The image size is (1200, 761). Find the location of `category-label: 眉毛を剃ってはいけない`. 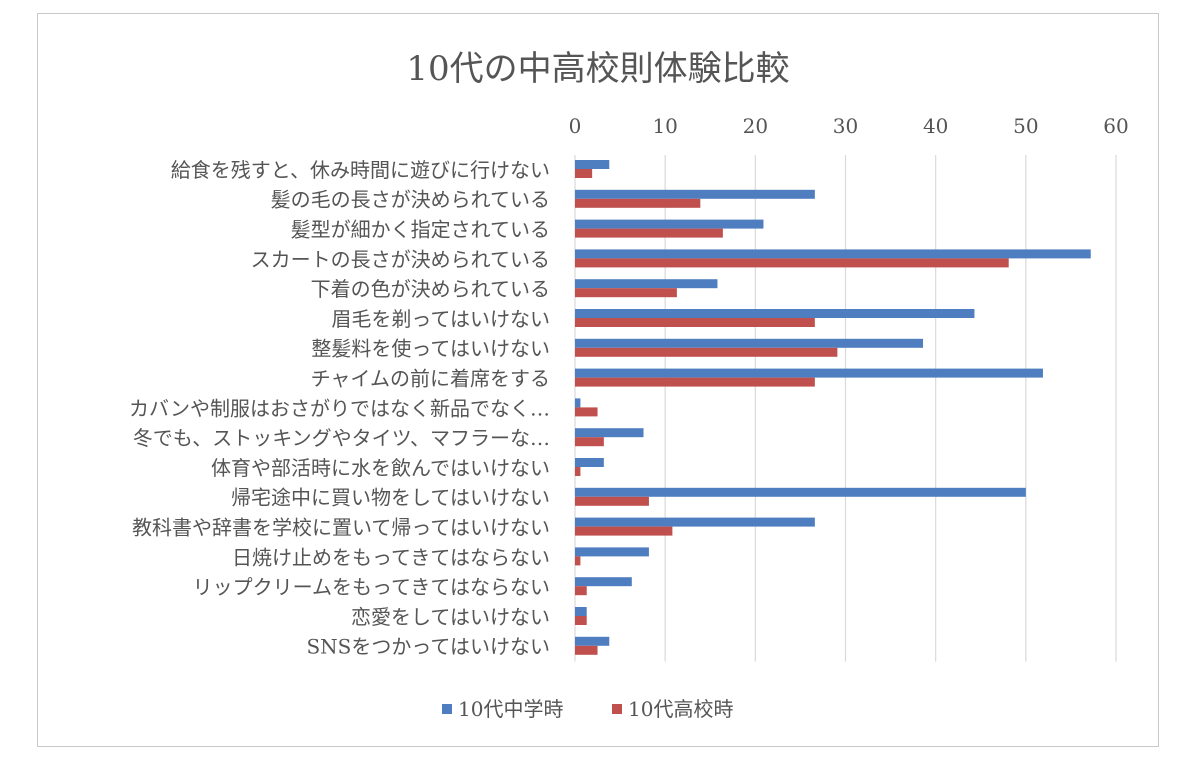

category-label: 眉毛を剃ってはいけない is located at coordinates (440, 319).